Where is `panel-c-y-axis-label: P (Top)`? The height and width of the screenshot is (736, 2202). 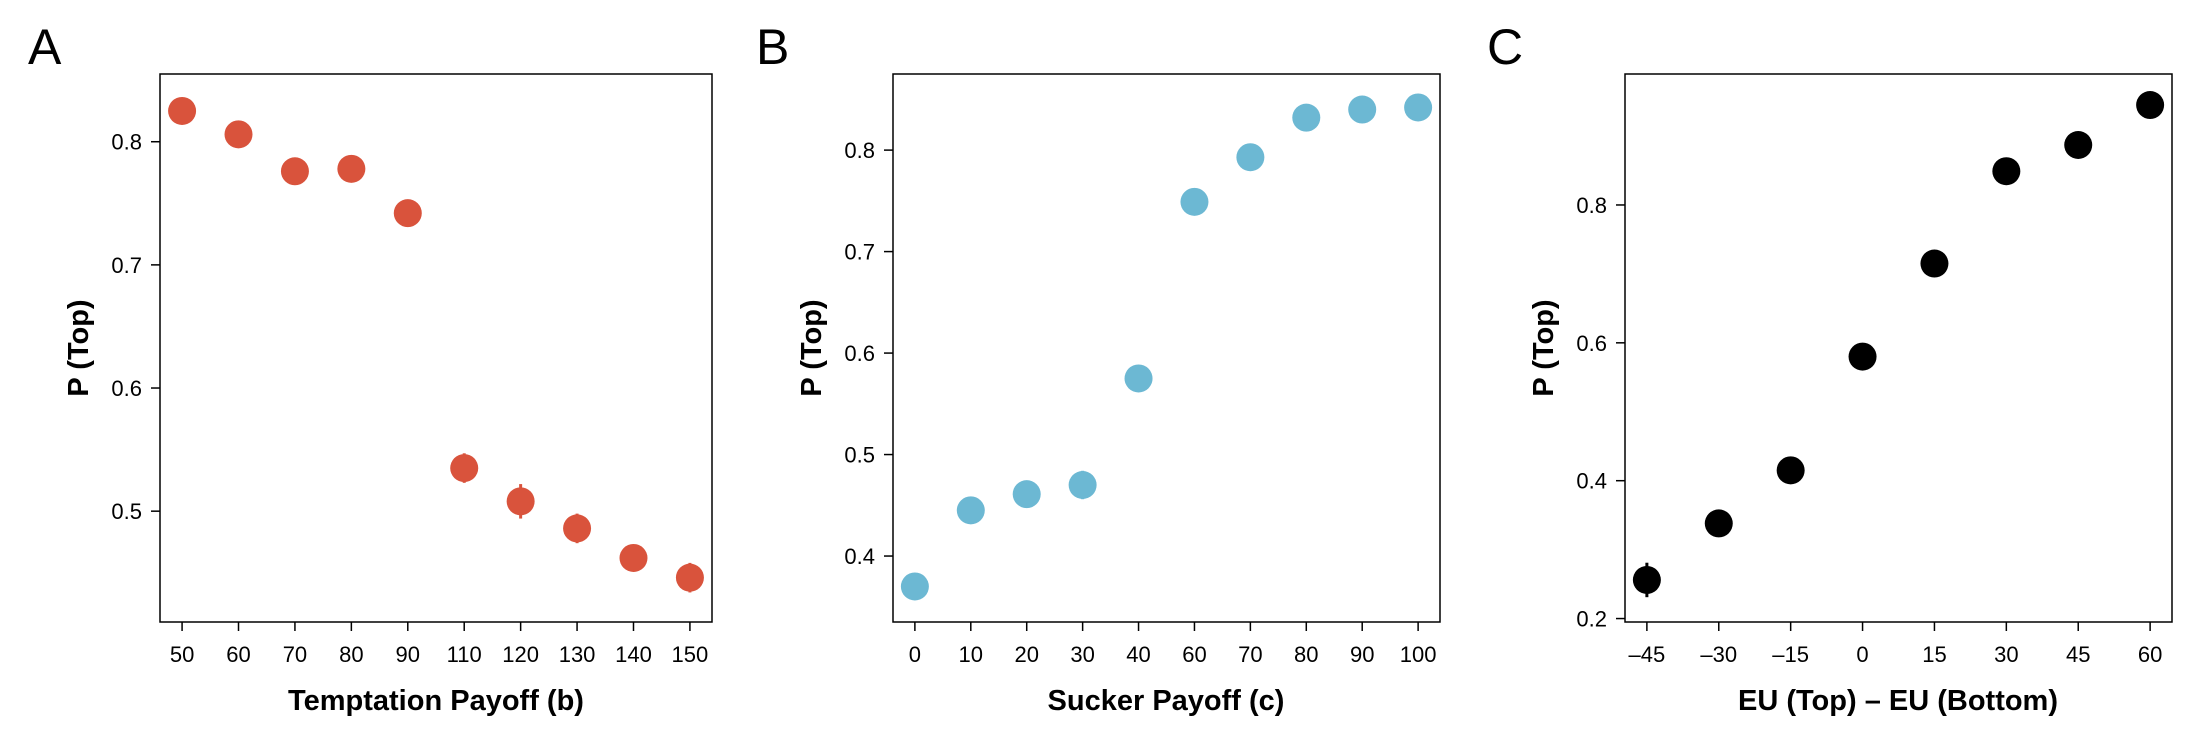
panel-c-y-axis-label: P (Top) is located at coordinates (1544, 347).